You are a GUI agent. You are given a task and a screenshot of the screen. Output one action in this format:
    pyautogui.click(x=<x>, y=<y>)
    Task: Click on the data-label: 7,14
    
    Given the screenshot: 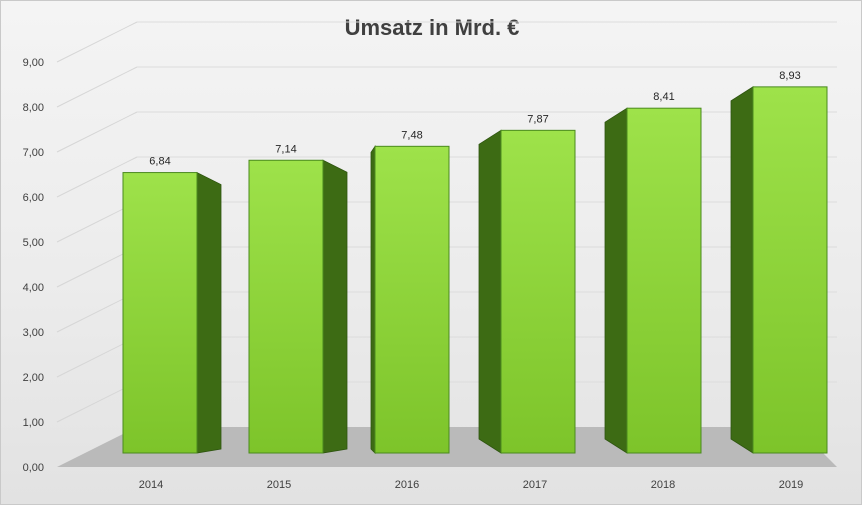 What is the action you would take?
    pyautogui.click(x=285, y=149)
    